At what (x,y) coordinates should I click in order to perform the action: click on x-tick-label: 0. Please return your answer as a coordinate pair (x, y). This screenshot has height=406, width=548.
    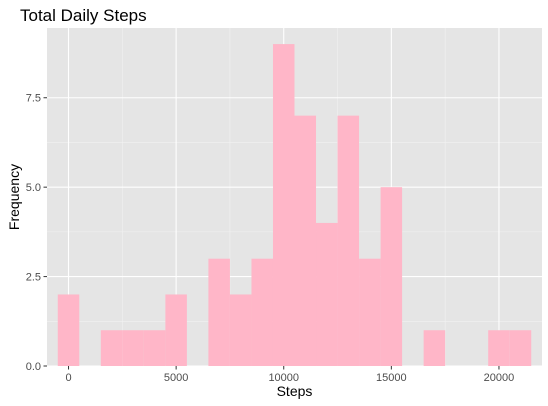
    Looking at the image, I should click on (68, 378).